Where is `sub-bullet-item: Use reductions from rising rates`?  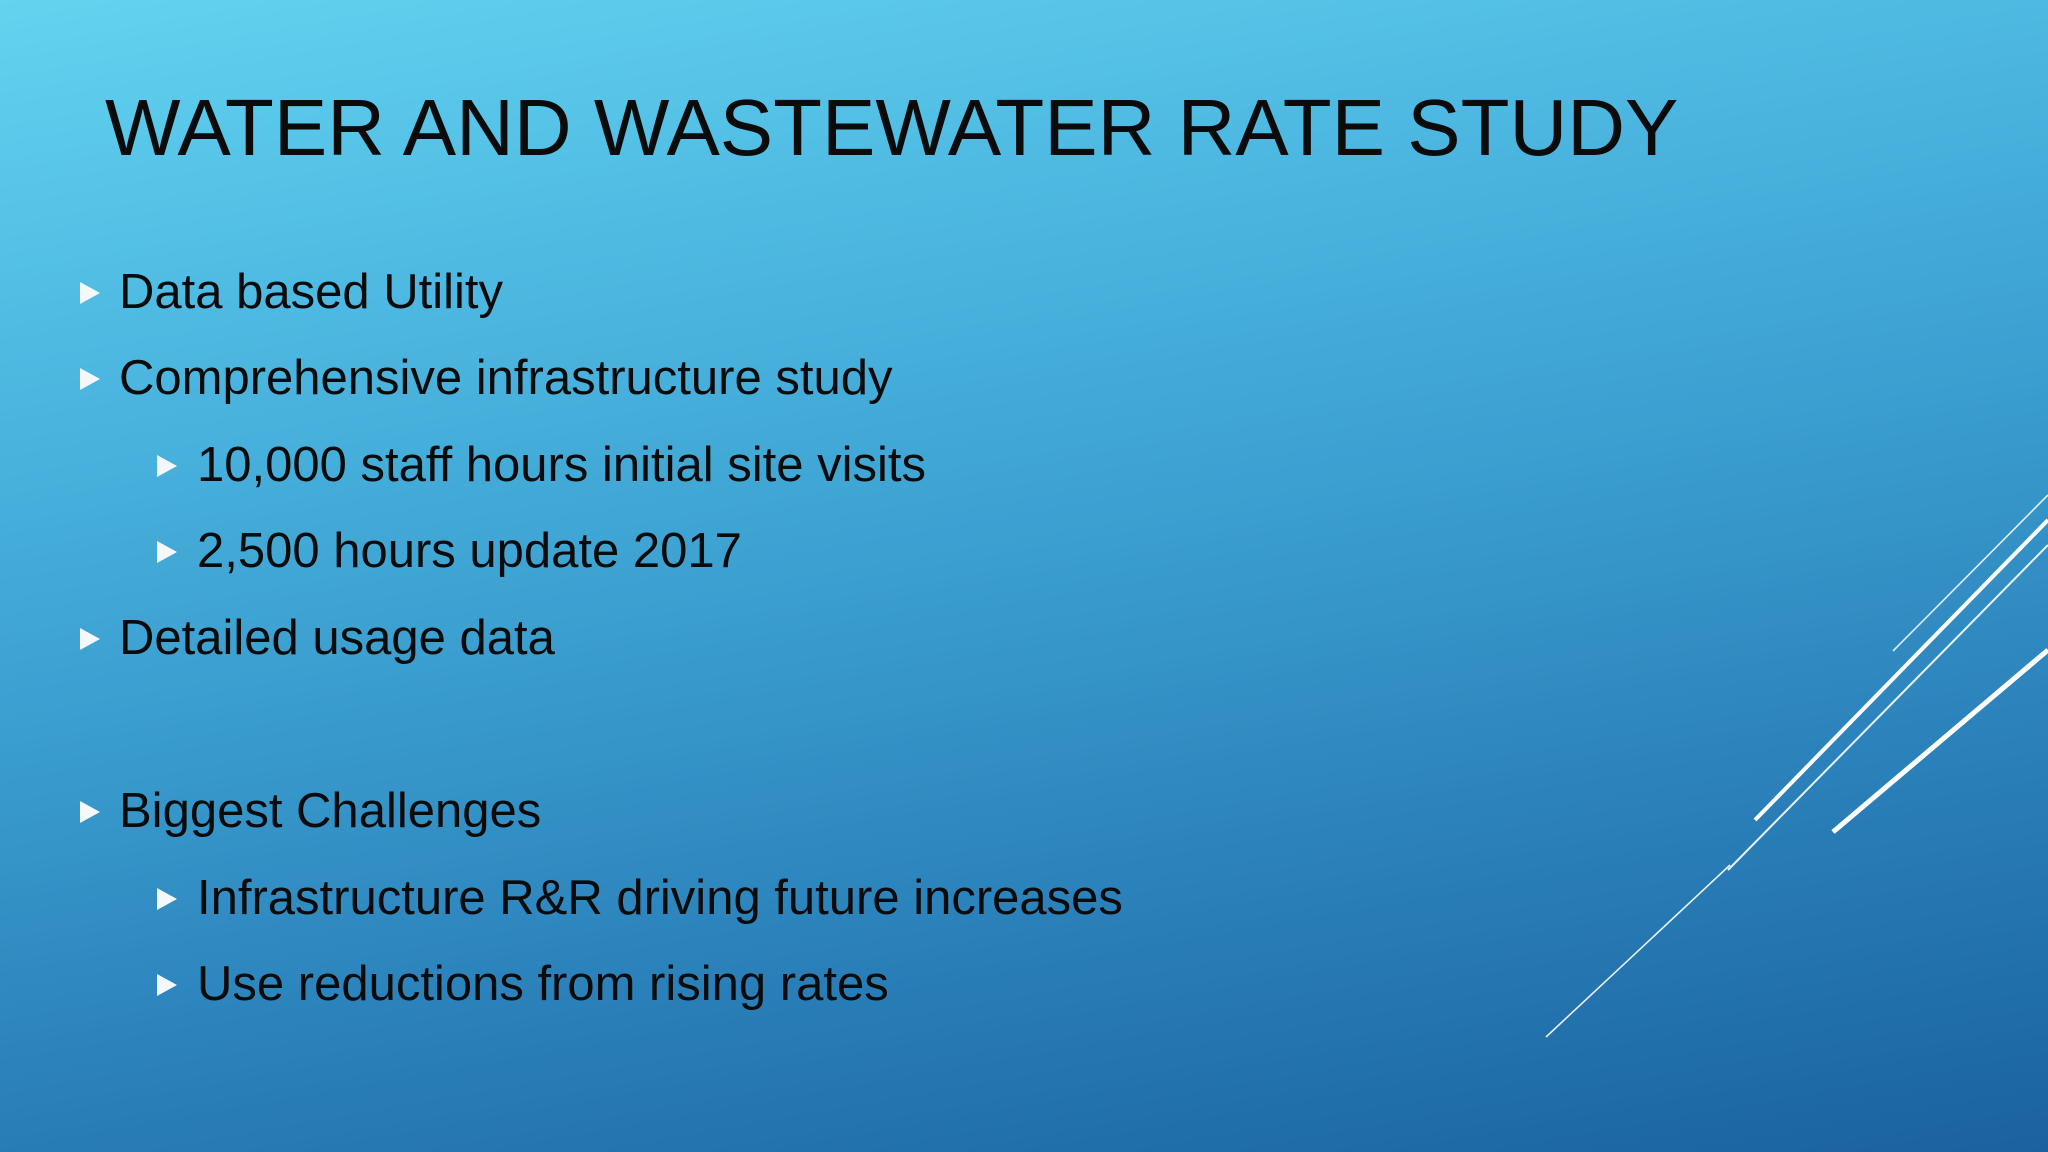 sub-bullet-item: Use reductions from rising rates is located at coordinates (523, 984).